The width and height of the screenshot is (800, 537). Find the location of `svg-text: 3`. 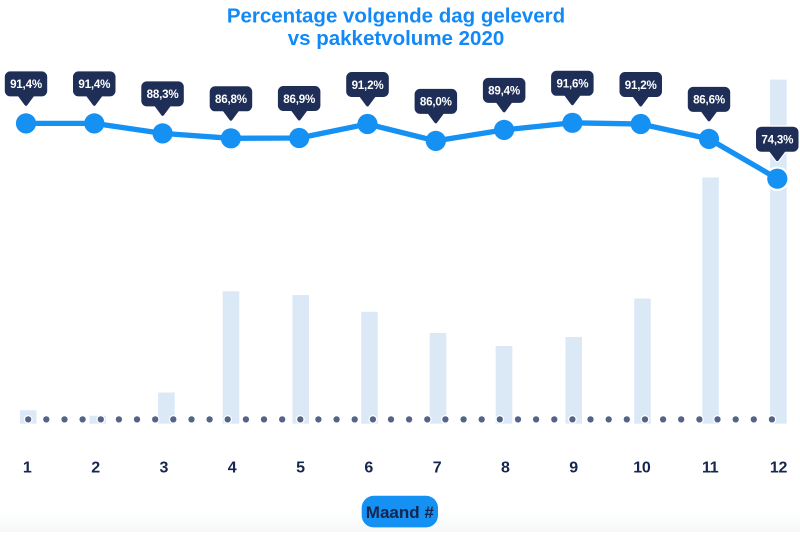

svg-text: 3 is located at coordinates (163, 467).